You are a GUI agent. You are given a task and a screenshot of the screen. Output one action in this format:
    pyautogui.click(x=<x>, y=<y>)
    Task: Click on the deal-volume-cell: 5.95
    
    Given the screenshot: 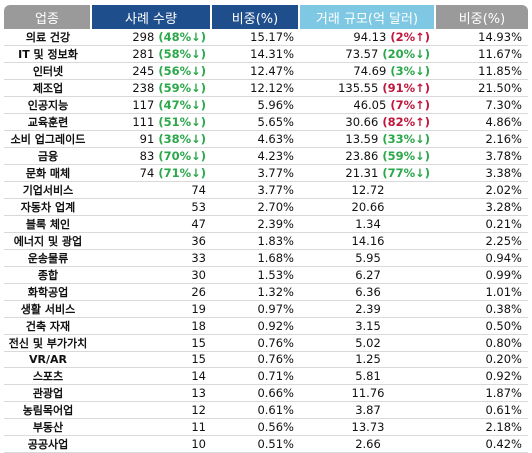 What is the action you would take?
    pyautogui.click(x=368, y=258)
    